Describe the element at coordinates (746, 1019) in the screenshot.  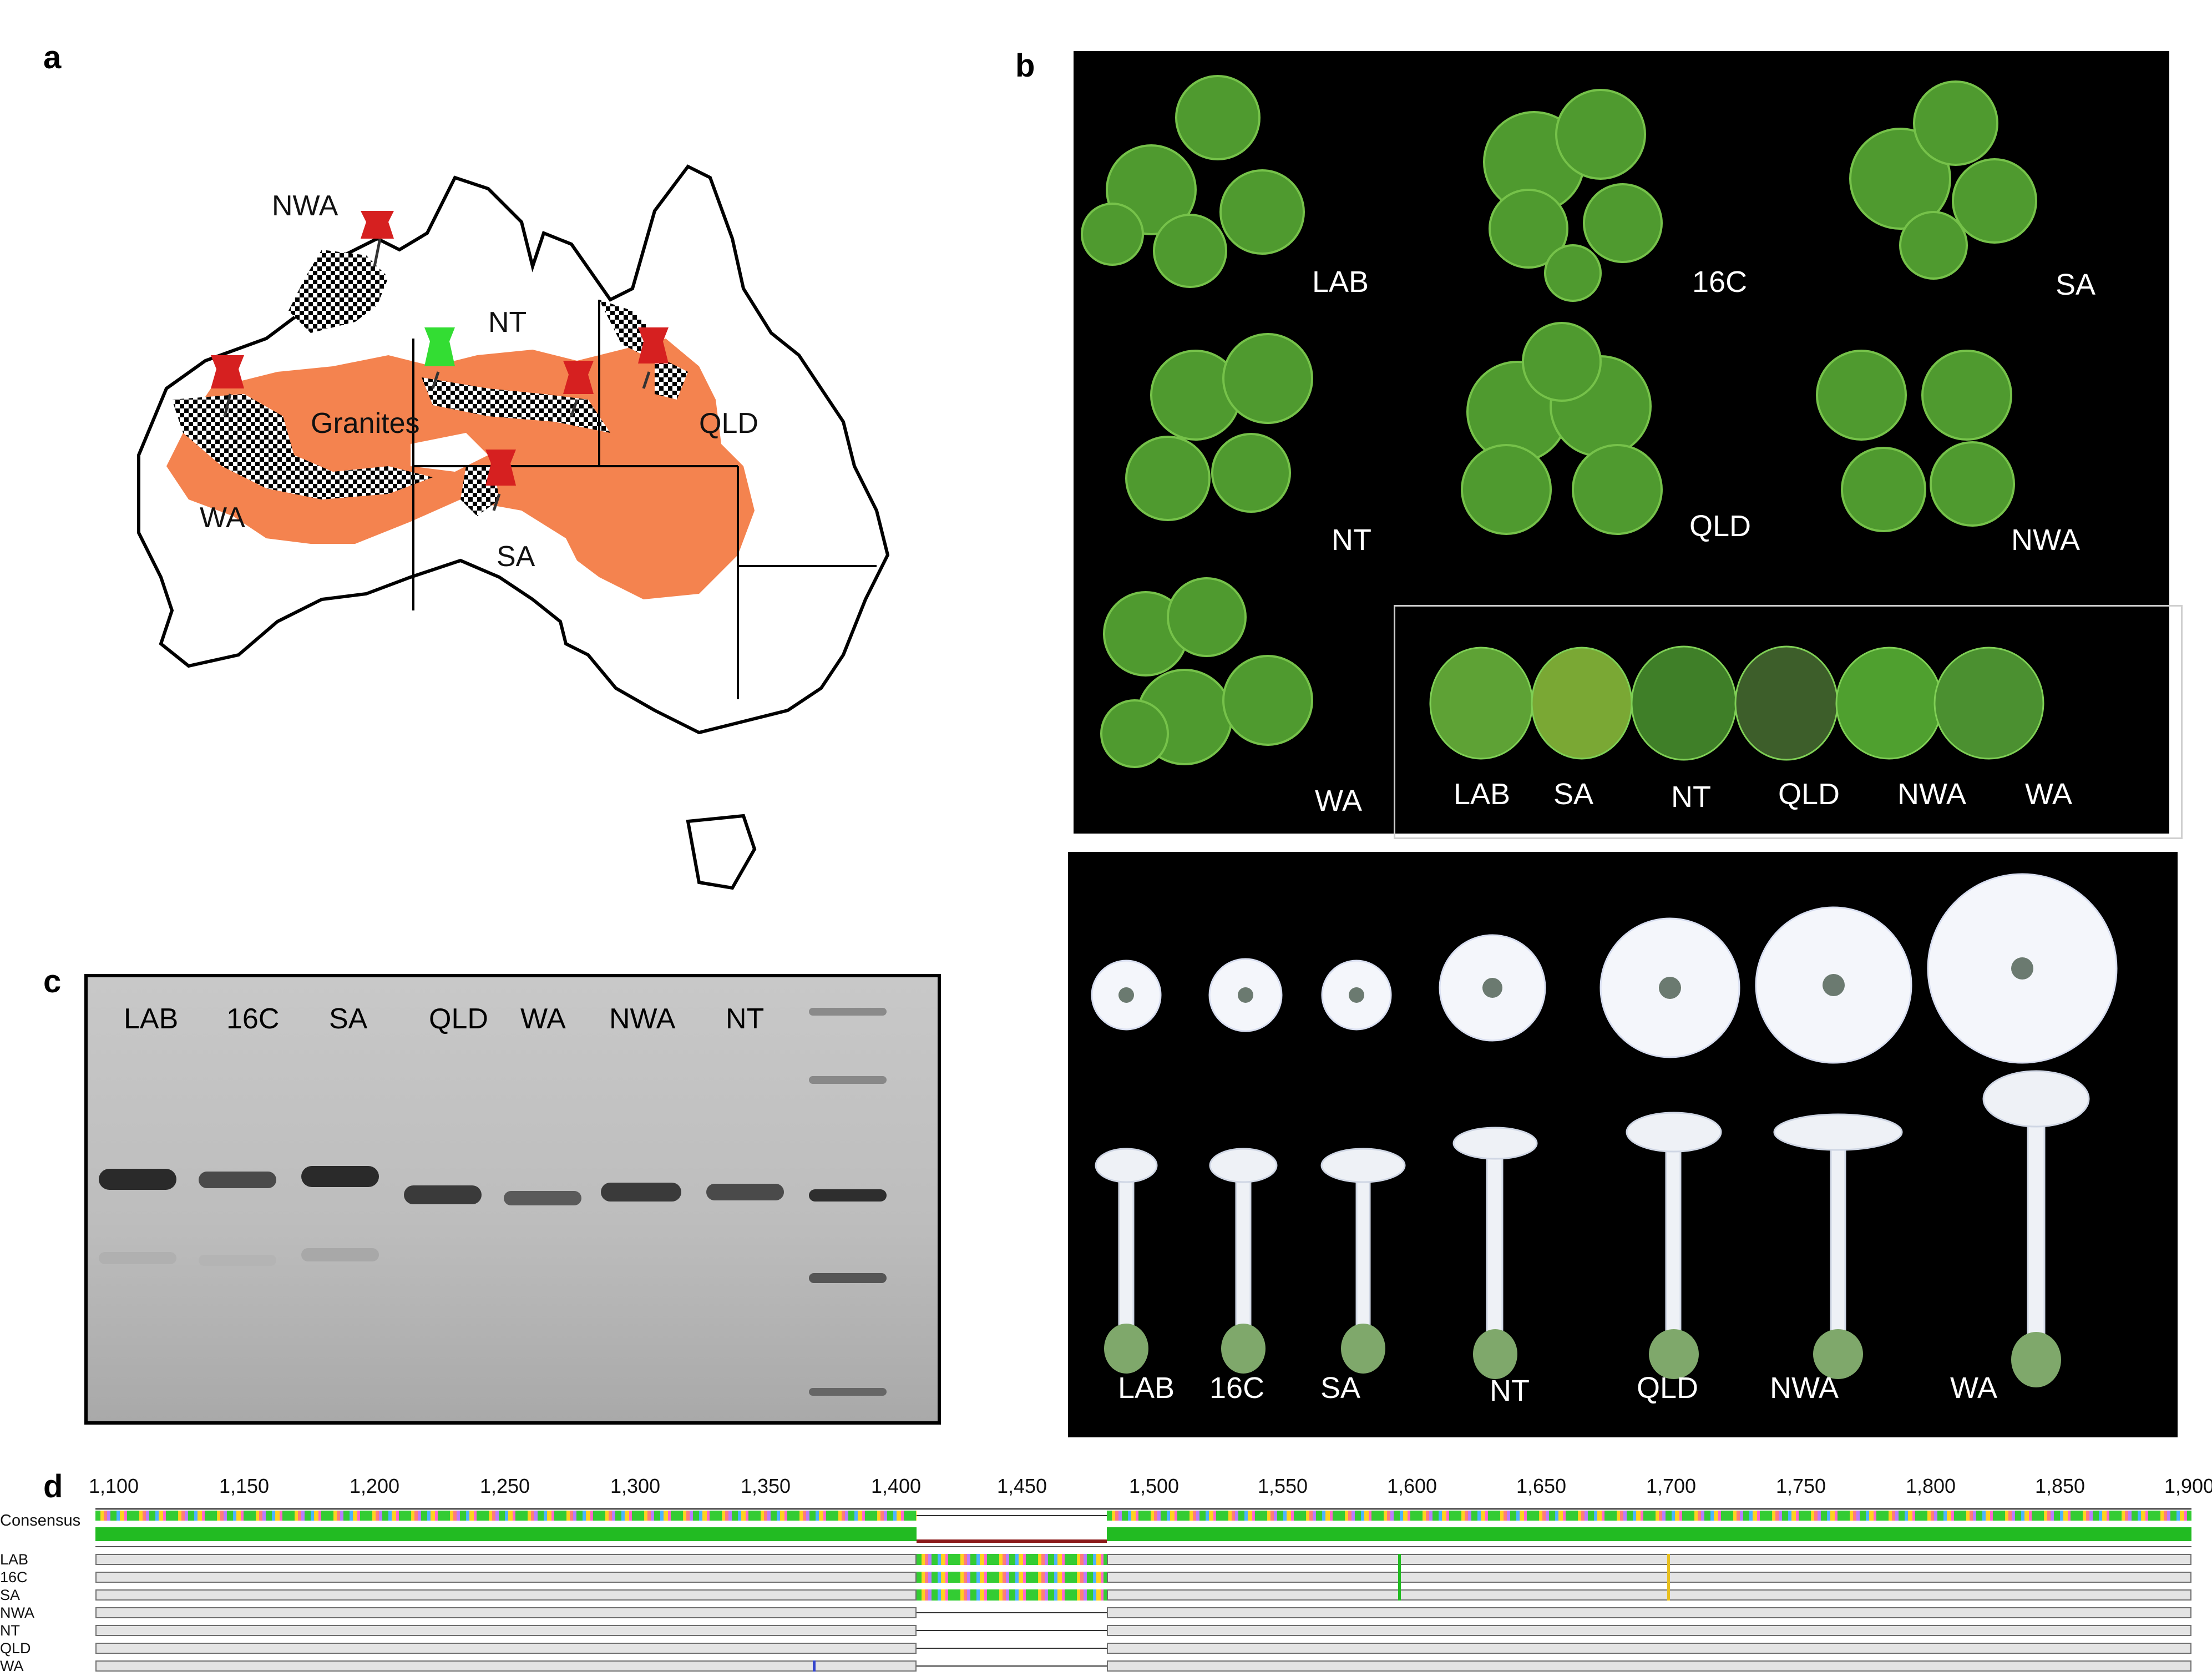
I see `lane-label-nt: NT` at that location.